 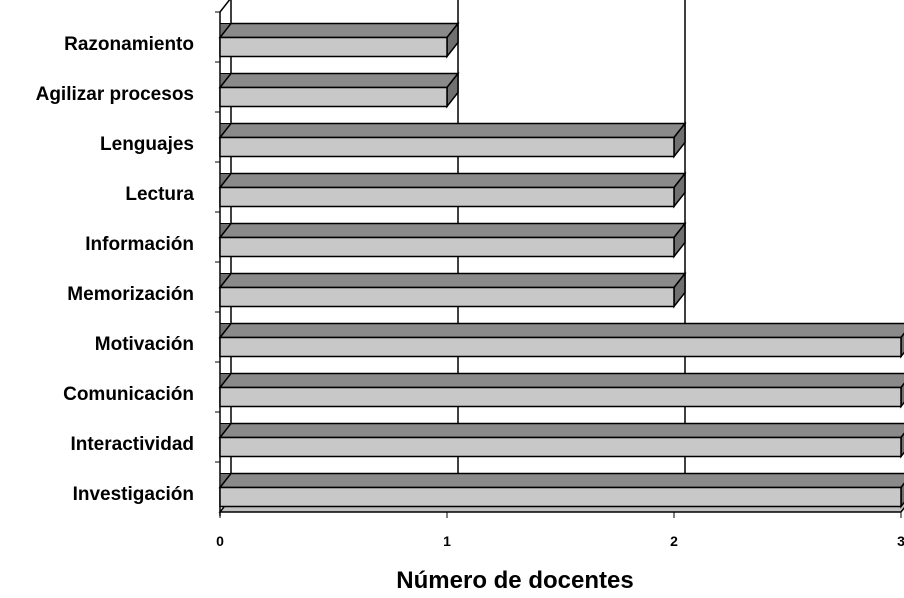 What do you see at coordinates (159, 194) in the screenshot?
I see `category-label: Lectura` at bounding box center [159, 194].